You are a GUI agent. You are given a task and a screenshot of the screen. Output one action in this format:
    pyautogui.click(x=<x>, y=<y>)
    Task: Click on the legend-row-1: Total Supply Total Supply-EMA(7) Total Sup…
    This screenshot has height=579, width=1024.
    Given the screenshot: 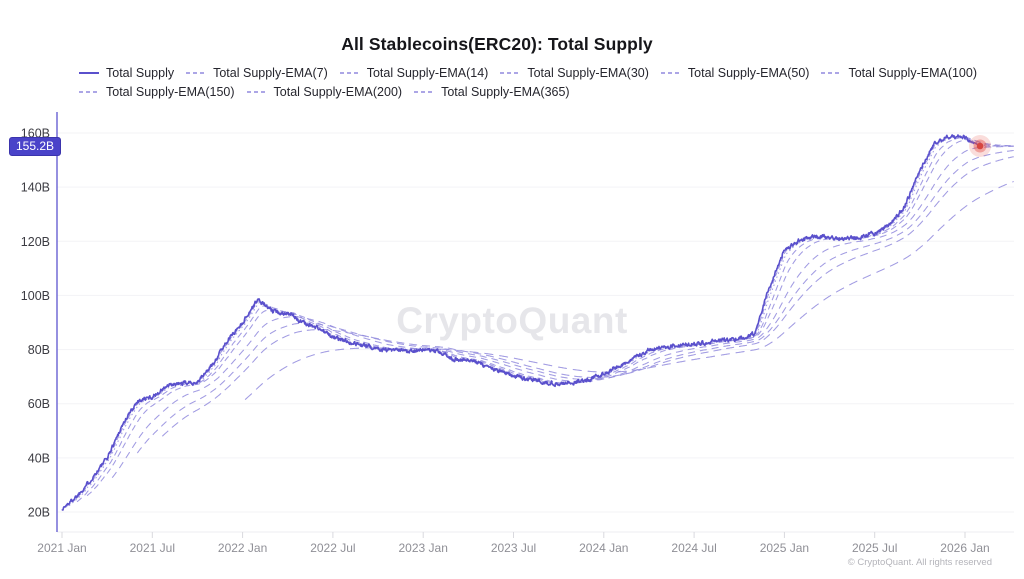 What is the action you would take?
    pyautogui.click(x=528, y=73)
    